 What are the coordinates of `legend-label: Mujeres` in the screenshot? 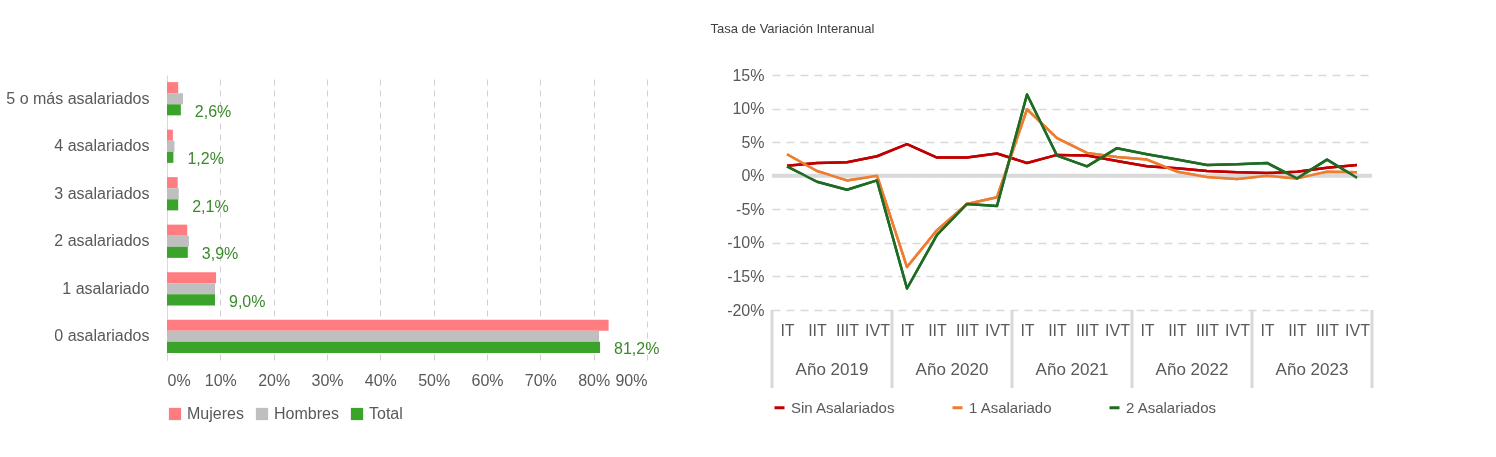 It's located at (215, 413).